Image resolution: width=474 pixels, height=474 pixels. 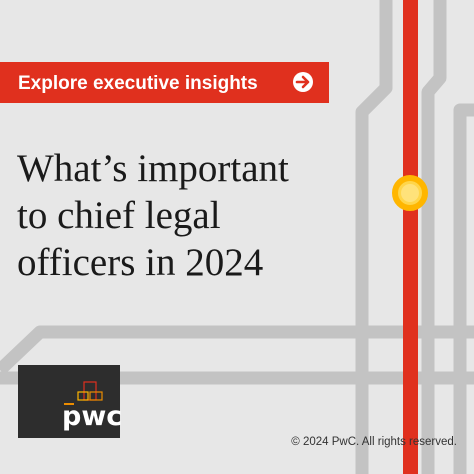 What do you see at coordinates (138, 83) in the screenshot?
I see `cta-label: Explore executive insights` at bounding box center [138, 83].